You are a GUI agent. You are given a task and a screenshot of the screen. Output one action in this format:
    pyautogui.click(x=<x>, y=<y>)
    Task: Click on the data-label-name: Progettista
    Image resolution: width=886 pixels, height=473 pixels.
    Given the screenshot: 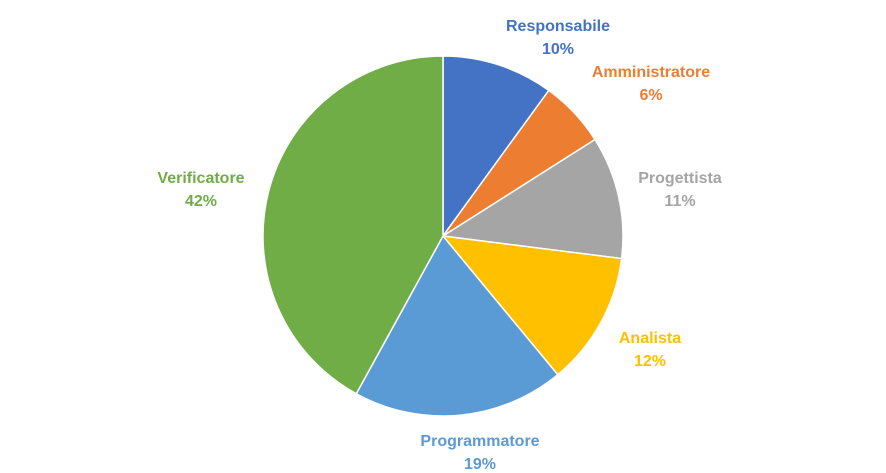 What is the action you would take?
    pyautogui.click(x=680, y=178)
    